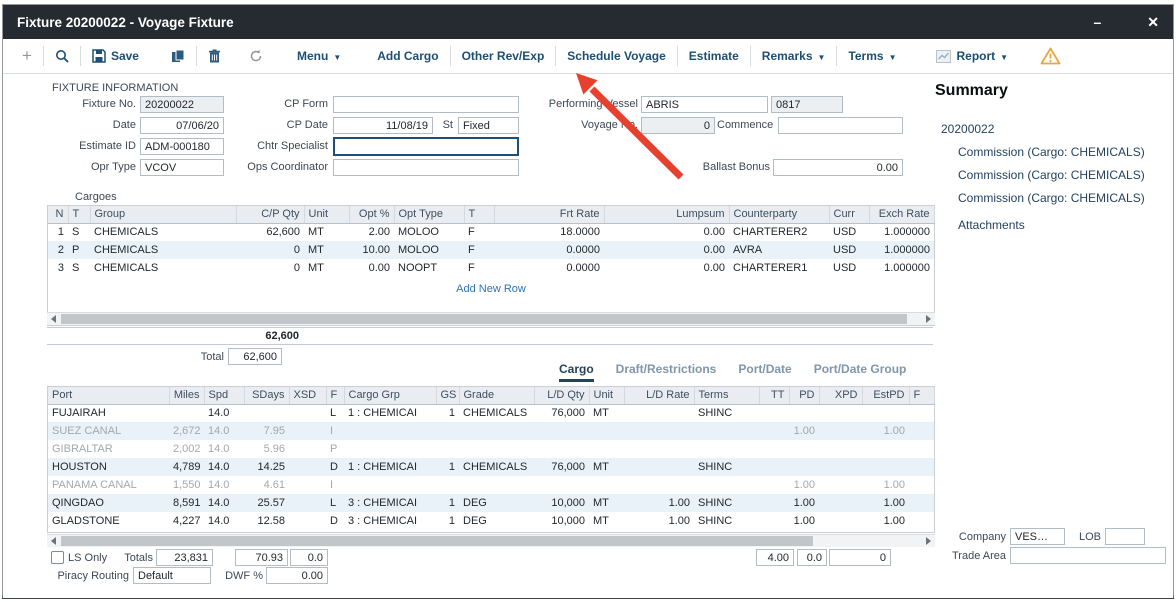 This screenshot has height=602, width=1176. Describe the element at coordinates (804, 485) in the screenshot. I see `table-cell: 1.00` at that location.